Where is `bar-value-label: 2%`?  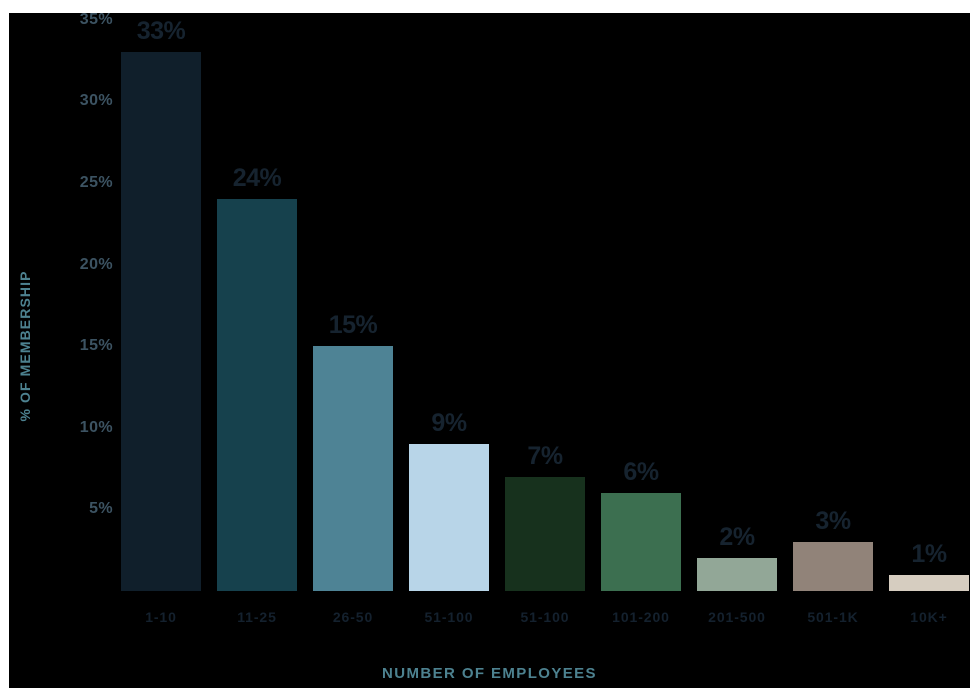 bar-value-label: 2% is located at coordinates (737, 537).